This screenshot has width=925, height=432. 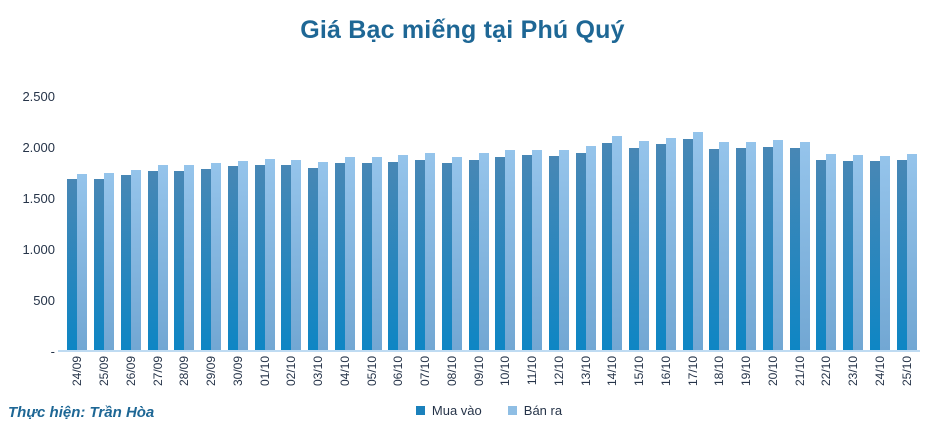 I want to click on x-tick: 21/10, so click(x=799, y=379).